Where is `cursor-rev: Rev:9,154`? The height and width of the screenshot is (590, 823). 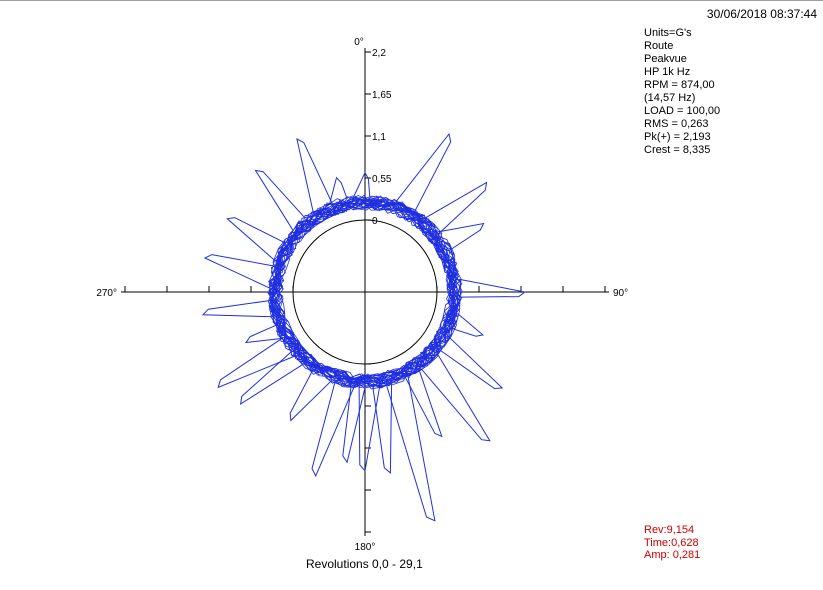
cursor-rev: Rev:9,154 is located at coordinates (669, 530).